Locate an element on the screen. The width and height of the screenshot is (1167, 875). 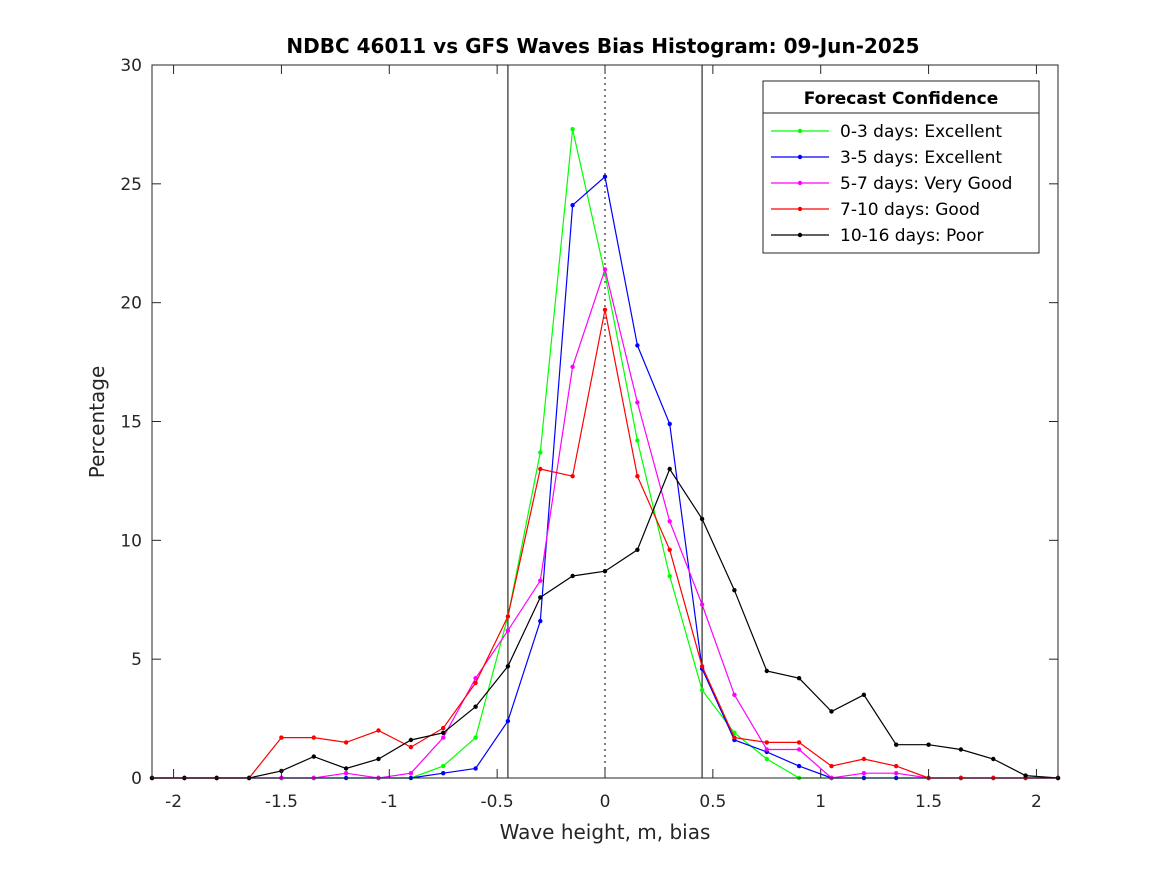
x-tick-label: 2 is located at coordinates (1036, 802).